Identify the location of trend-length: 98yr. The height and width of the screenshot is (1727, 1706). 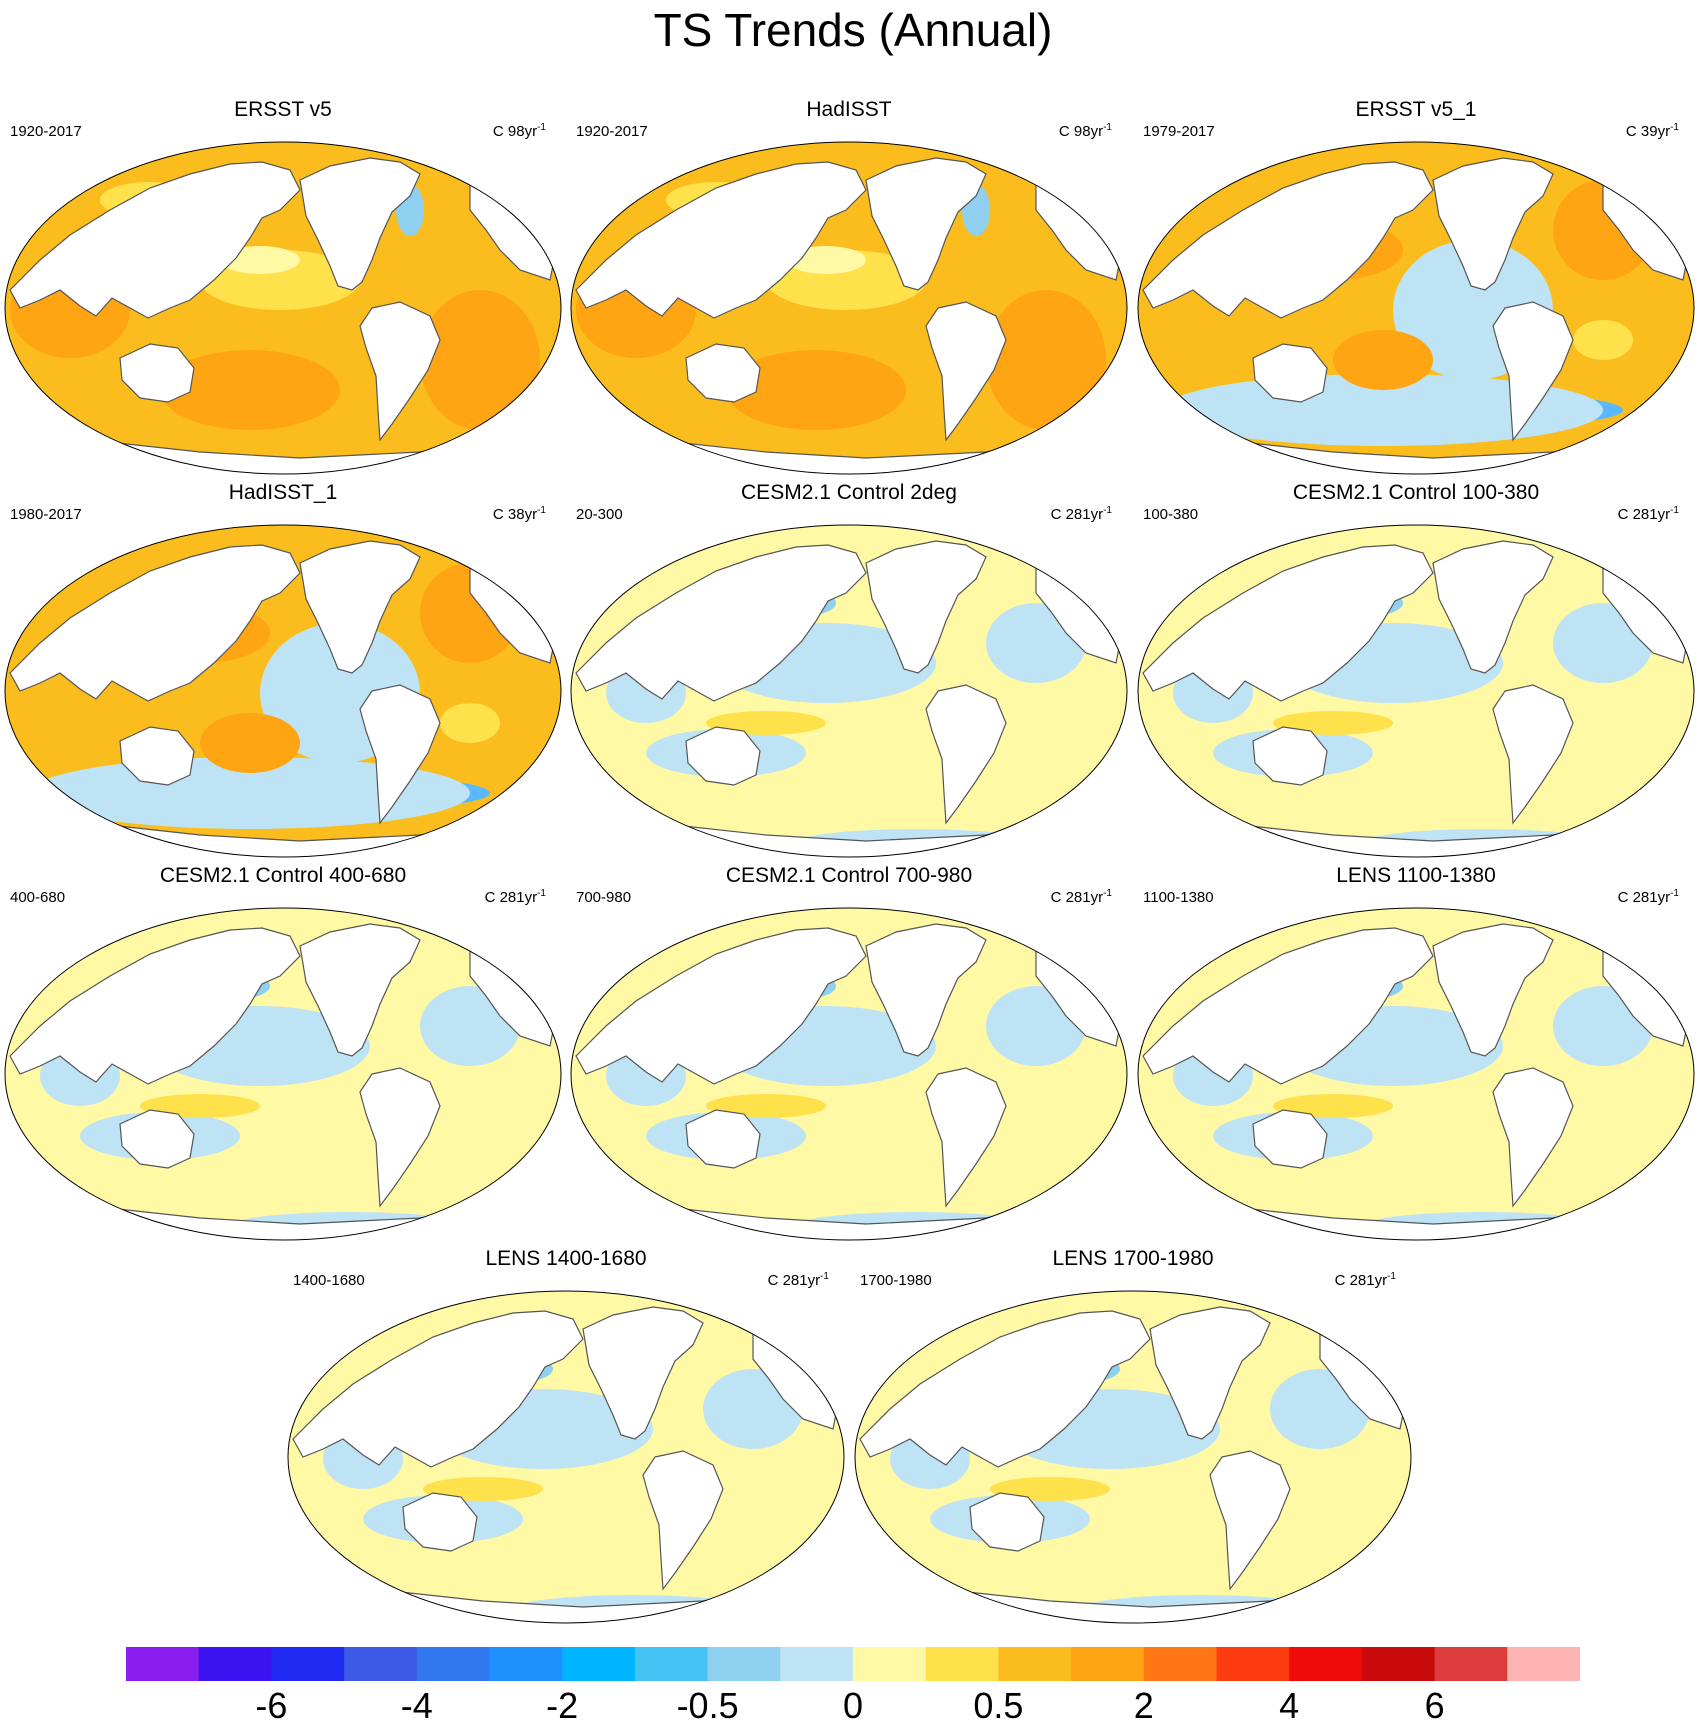
(522, 131).